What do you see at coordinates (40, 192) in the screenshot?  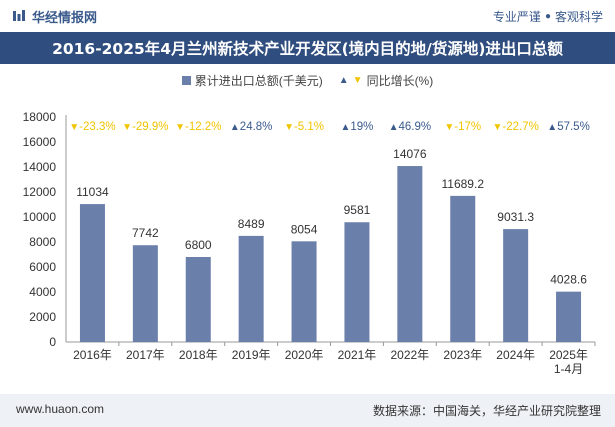 I see `y-tick-label: 12000` at bounding box center [40, 192].